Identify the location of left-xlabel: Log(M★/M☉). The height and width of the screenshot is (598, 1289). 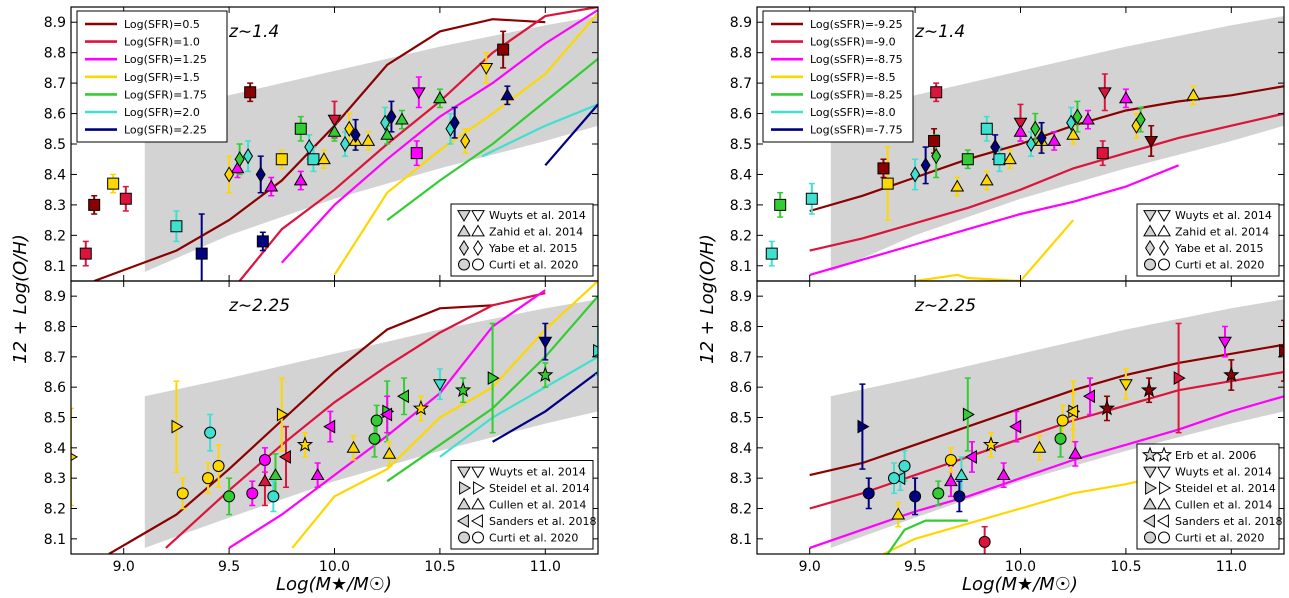
(334, 584).